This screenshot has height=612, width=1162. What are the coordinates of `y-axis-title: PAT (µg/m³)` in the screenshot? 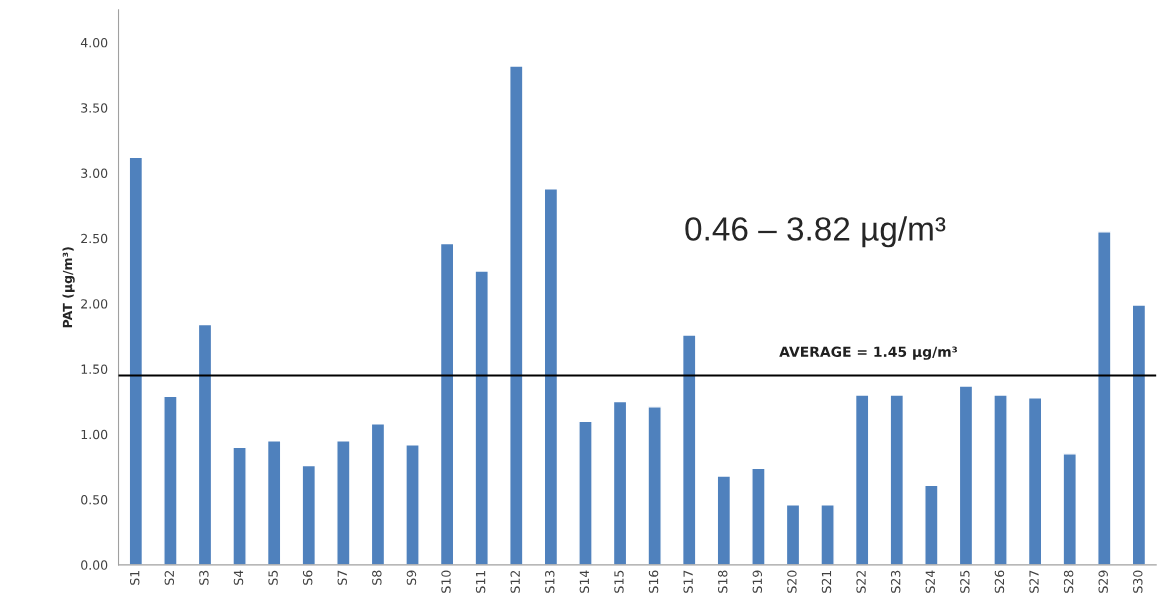 It's located at (68, 287).